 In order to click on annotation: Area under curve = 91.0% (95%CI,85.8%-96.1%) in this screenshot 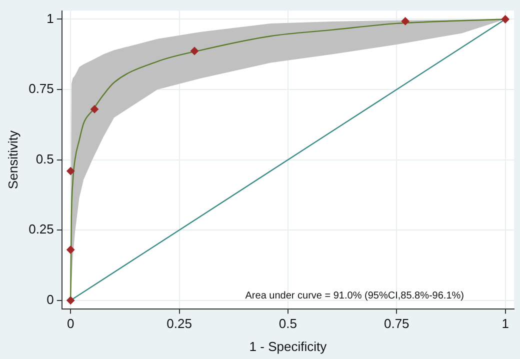, I will do `click(354, 296)`.